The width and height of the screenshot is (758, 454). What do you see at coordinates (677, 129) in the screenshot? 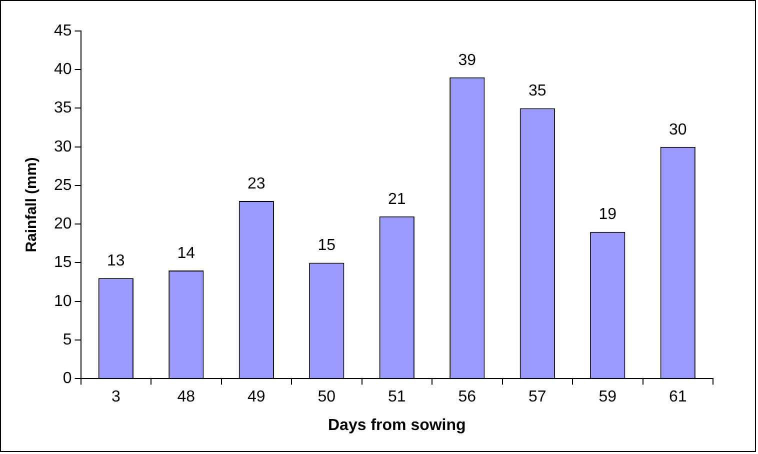
I see `data-label: 30` at bounding box center [677, 129].